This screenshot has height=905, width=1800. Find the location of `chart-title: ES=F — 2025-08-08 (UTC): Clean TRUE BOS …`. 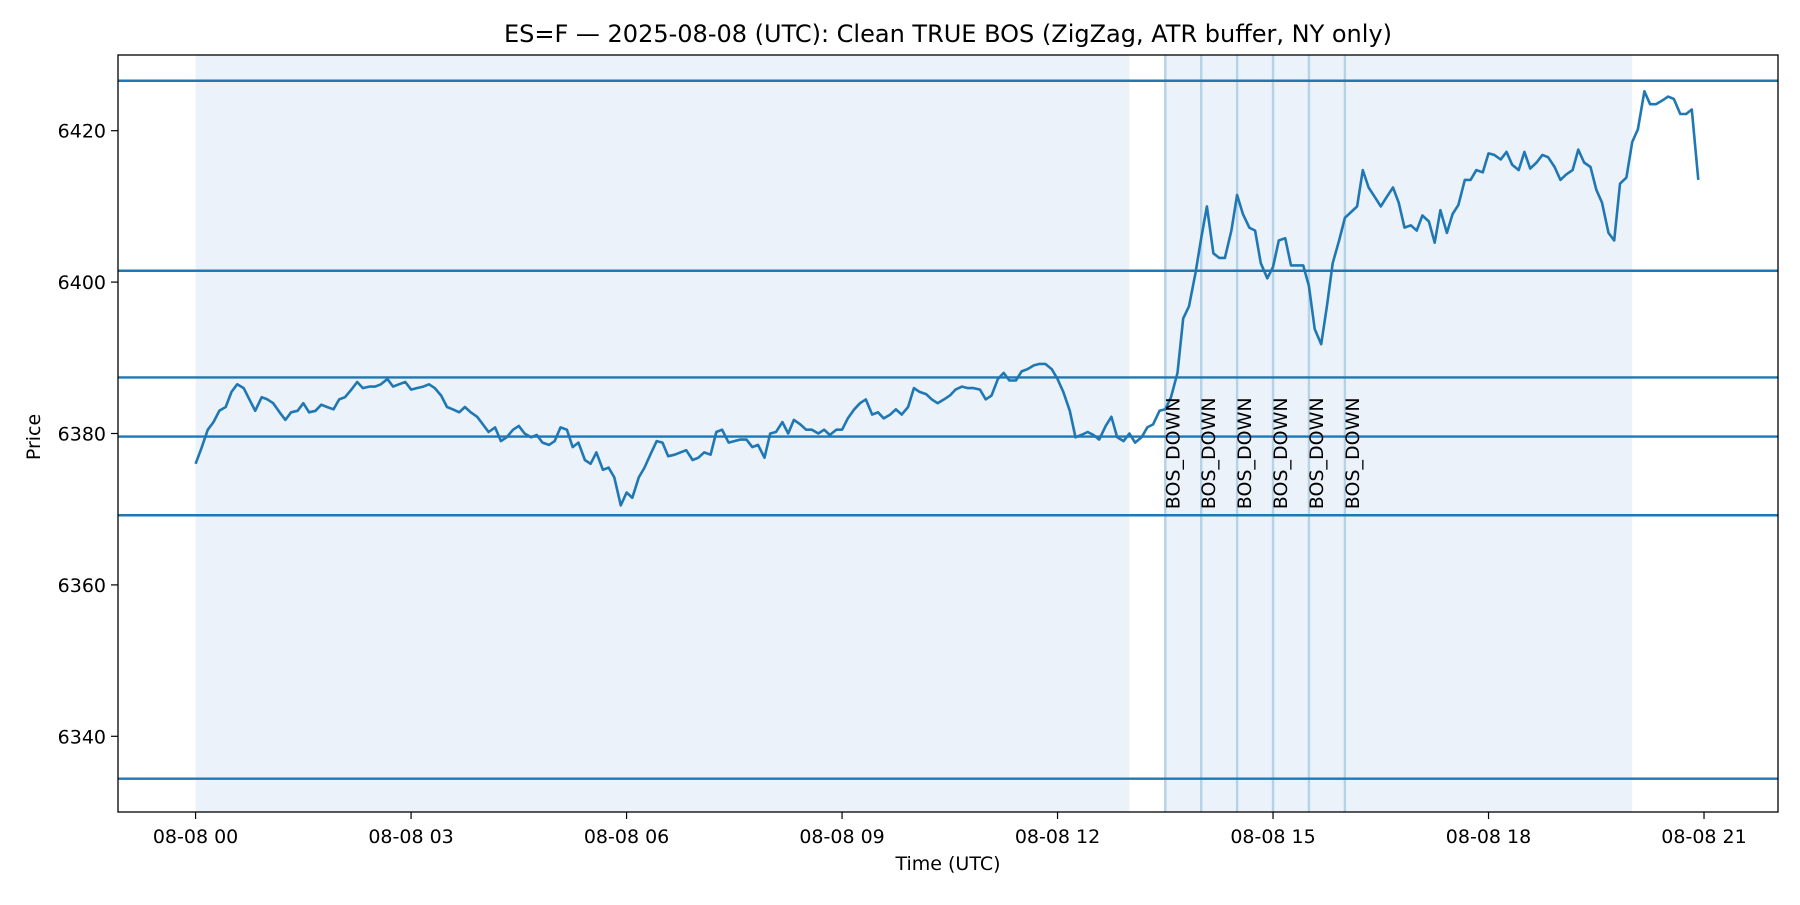

chart-title: ES=F — 2025-08-08 (UTC): Clean TRUE BOS … is located at coordinates (948, 34).